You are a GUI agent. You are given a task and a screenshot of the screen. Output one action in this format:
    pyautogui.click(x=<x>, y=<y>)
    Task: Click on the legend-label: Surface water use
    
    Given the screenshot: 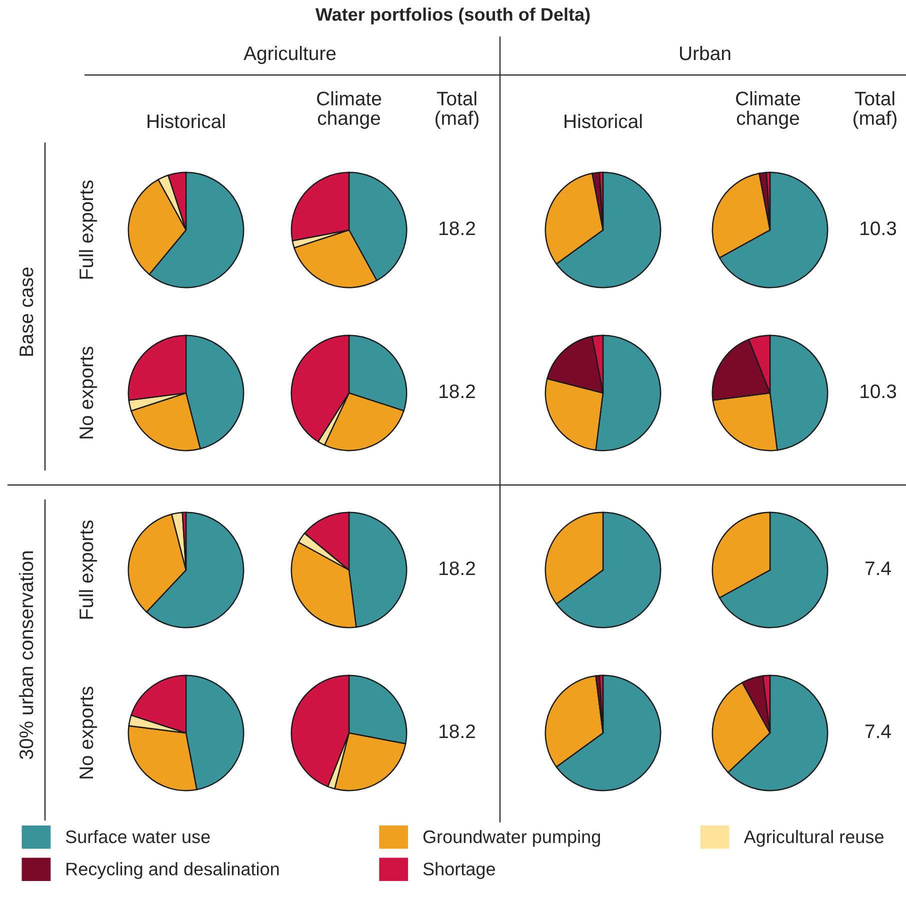 What is the action you would take?
    pyautogui.click(x=138, y=837)
    